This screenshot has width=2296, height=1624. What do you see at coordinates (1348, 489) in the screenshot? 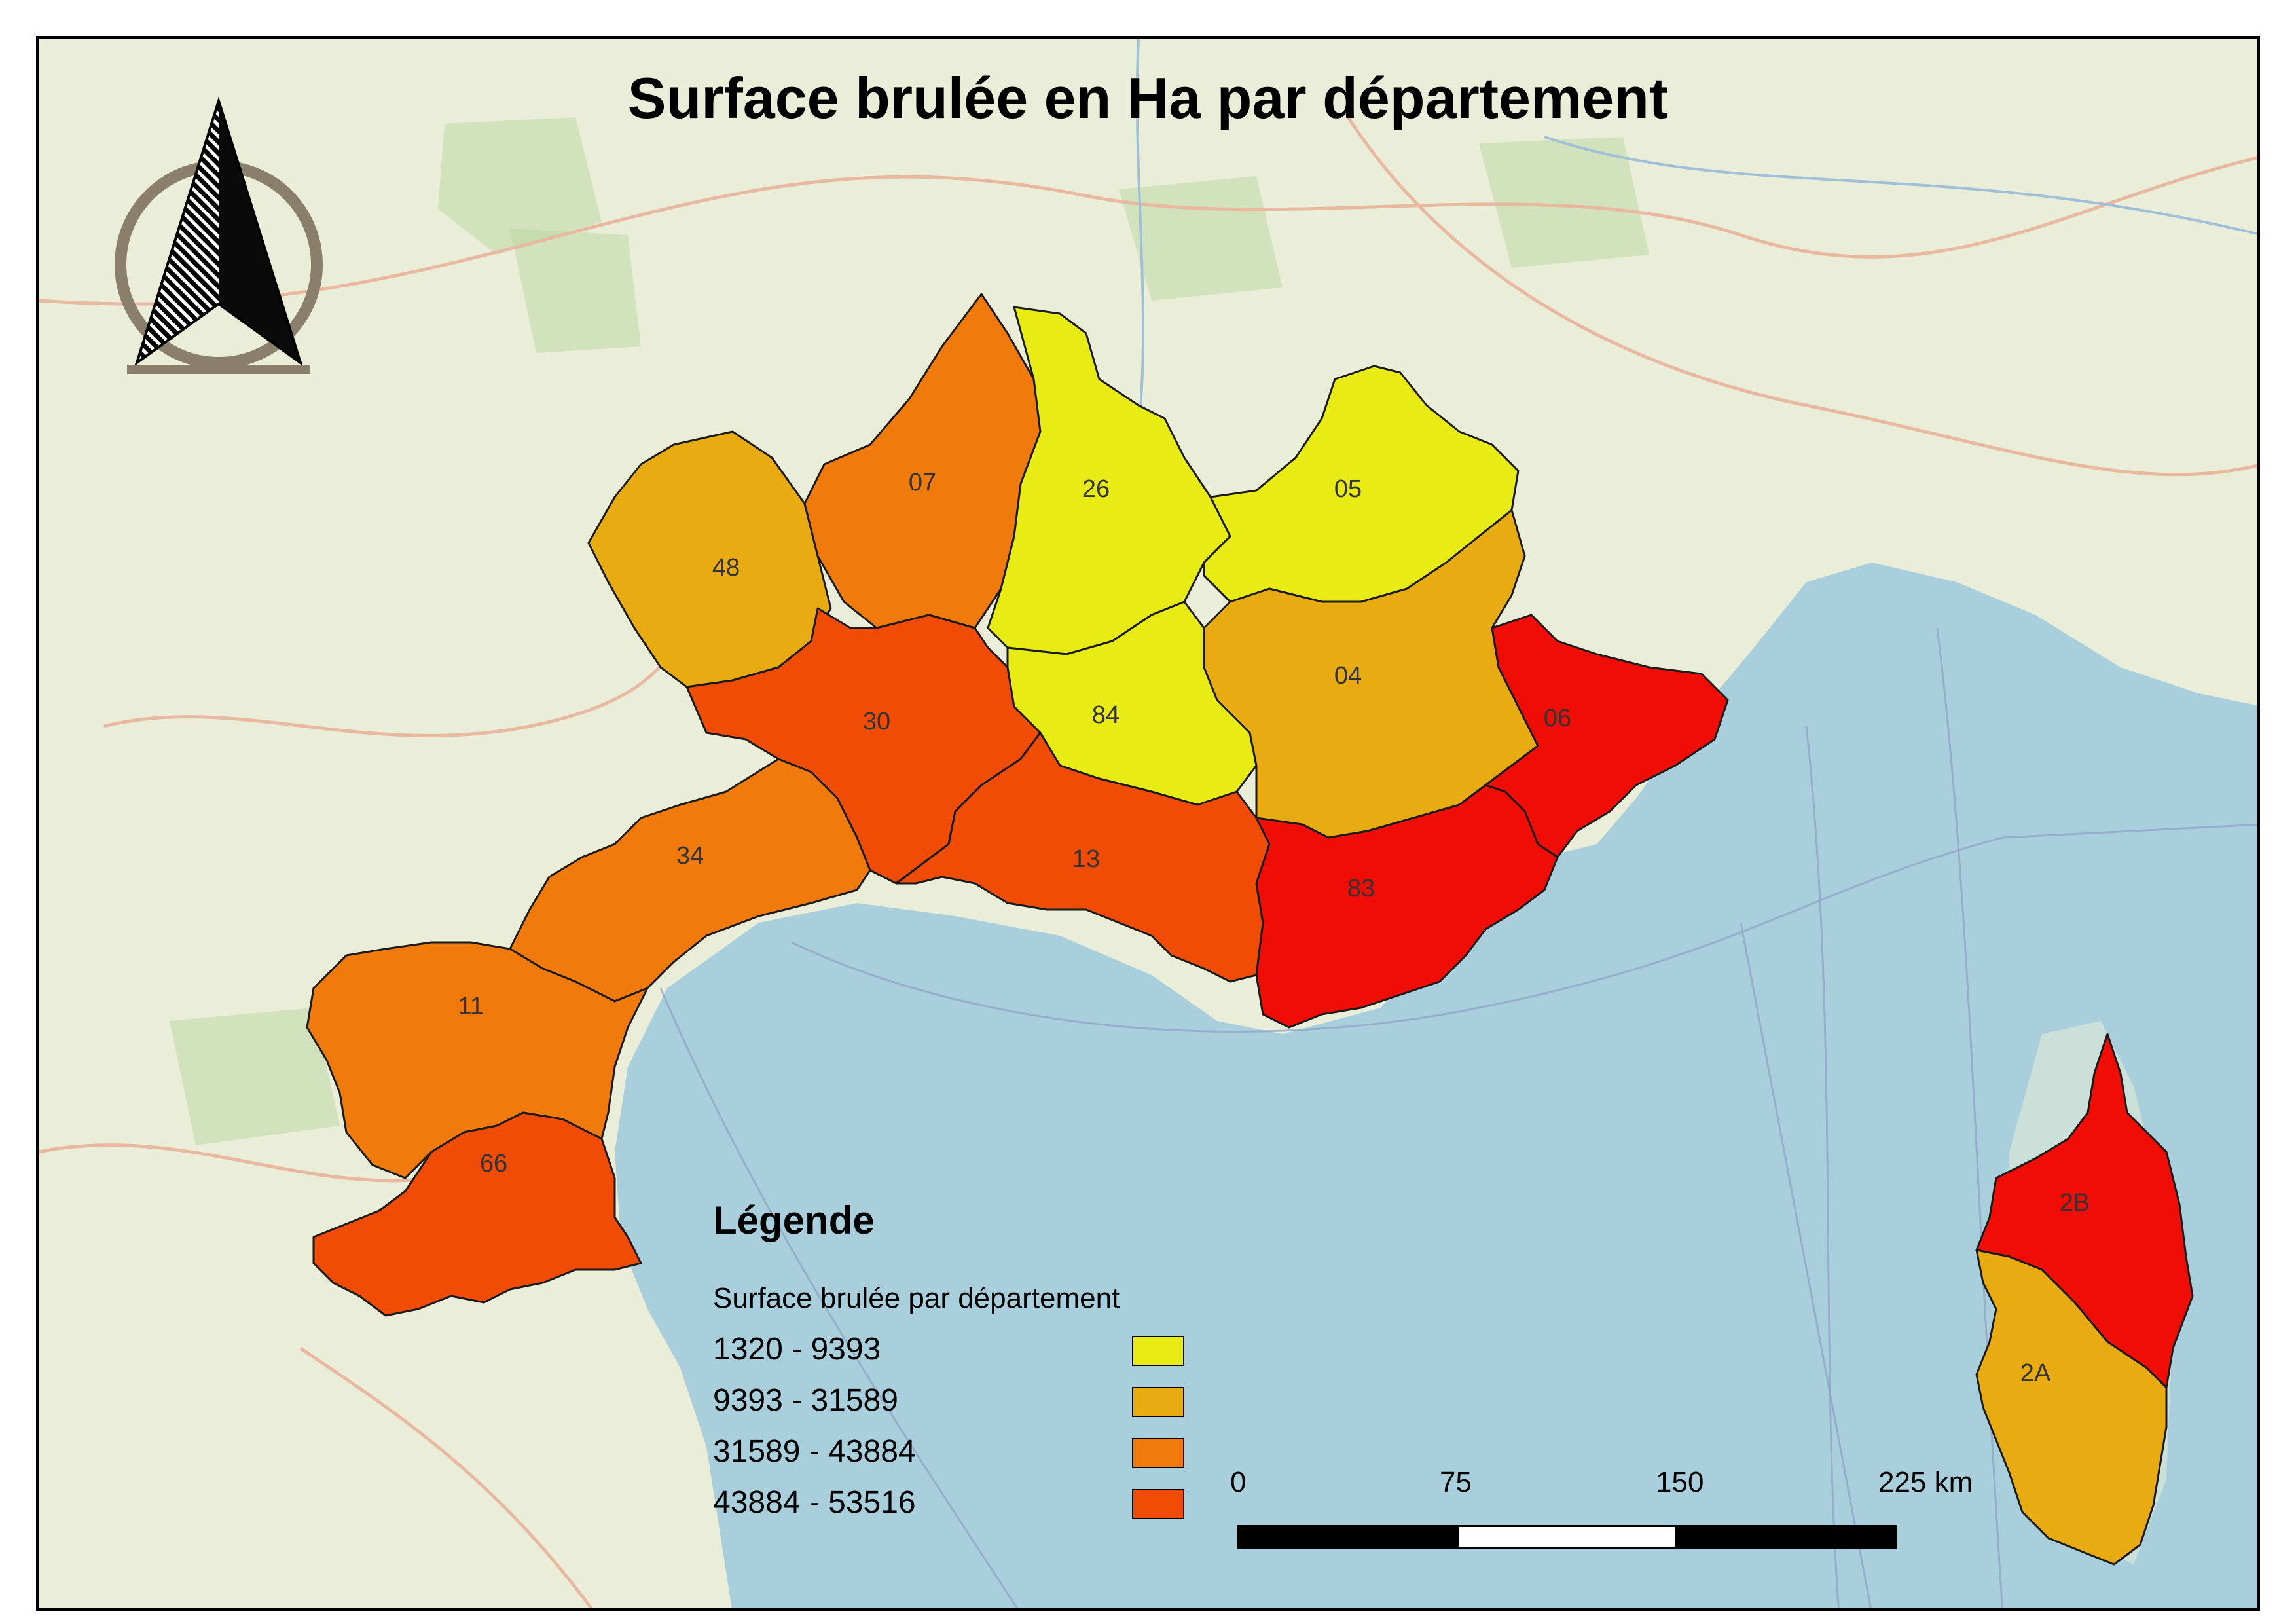
I see `department-label: 05` at bounding box center [1348, 489].